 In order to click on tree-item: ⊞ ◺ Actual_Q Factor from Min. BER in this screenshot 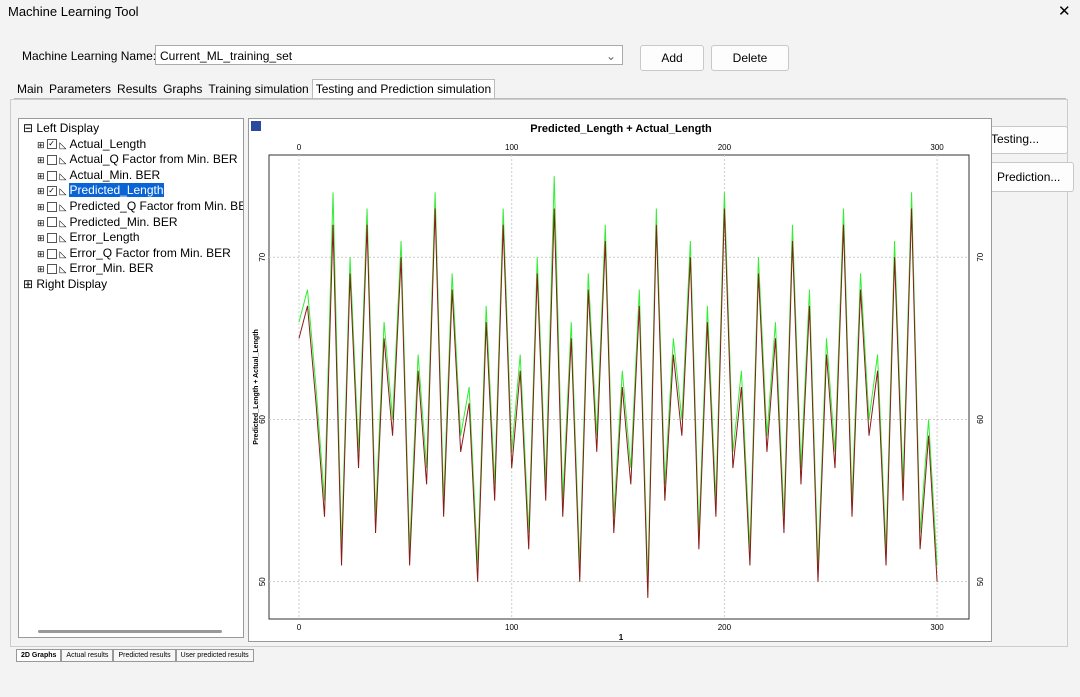, I will do `click(131, 160)`.